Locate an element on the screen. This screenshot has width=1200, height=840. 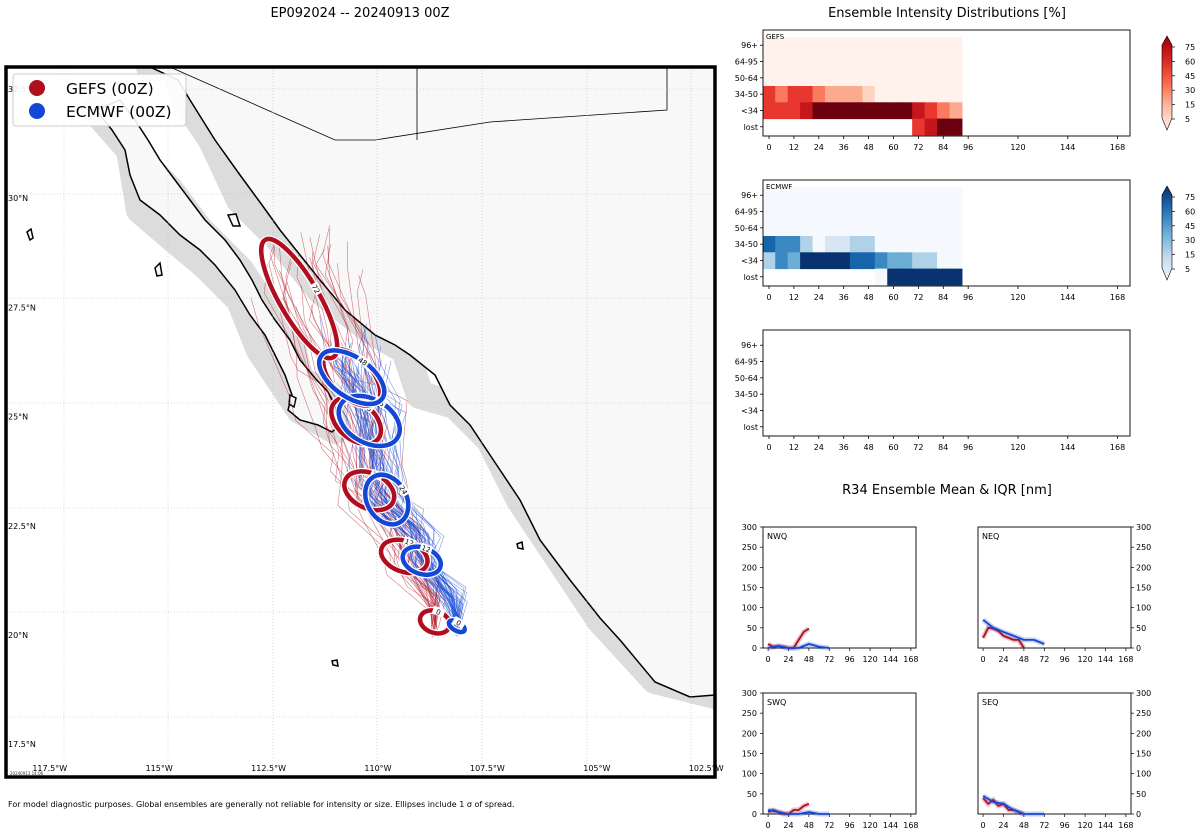
r34-ytick-label: 300 is located at coordinates (749, 527).